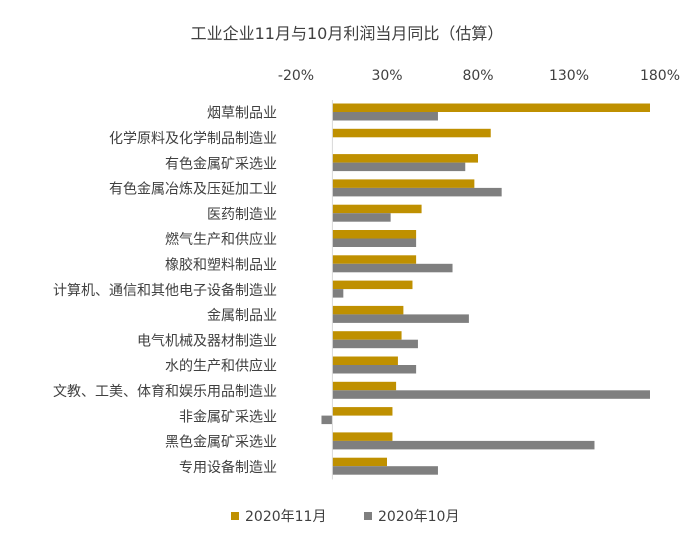 Image resolution: width=694 pixels, height=548 pixels. Describe the element at coordinates (193, 189) in the screenshot. I see `category-label: 有色金属冶炼及压延加工业` at that location.